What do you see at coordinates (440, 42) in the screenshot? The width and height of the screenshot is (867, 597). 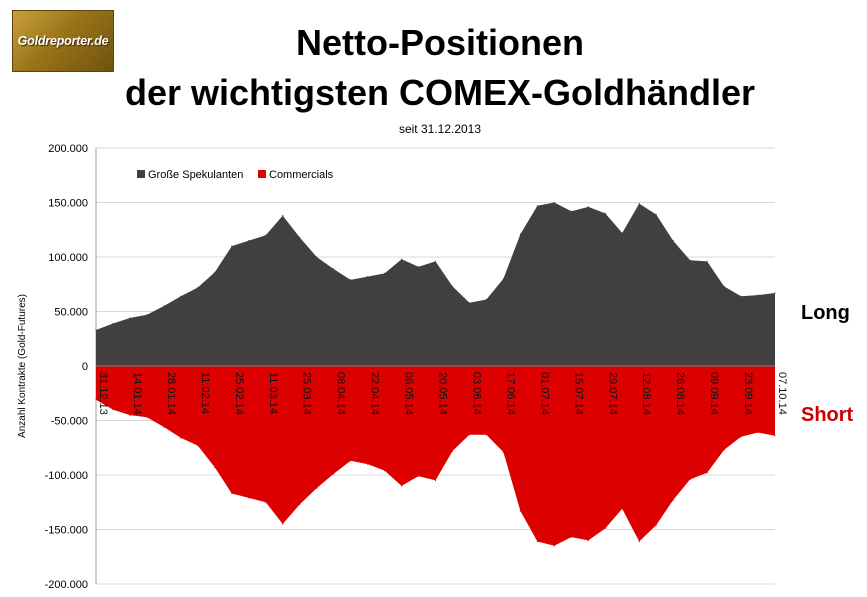 I see `chart-title-line1: Netto-Positionen` at bounding box center [440, 42].